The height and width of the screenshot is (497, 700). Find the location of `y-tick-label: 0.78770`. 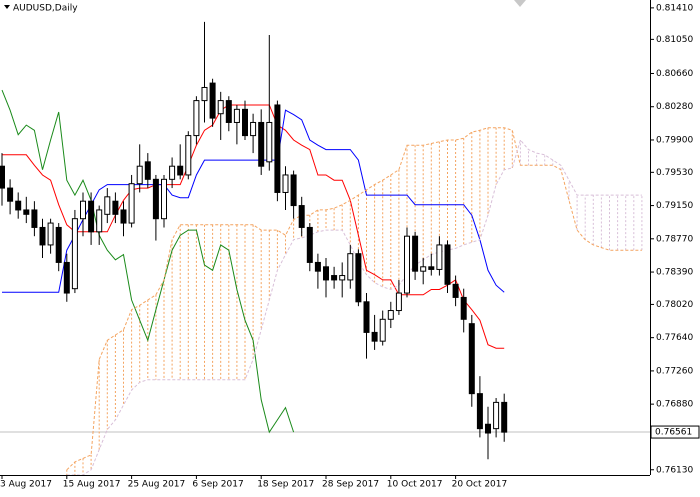

y-tick-label: 0.78770 is located at coordinates (674, 239).